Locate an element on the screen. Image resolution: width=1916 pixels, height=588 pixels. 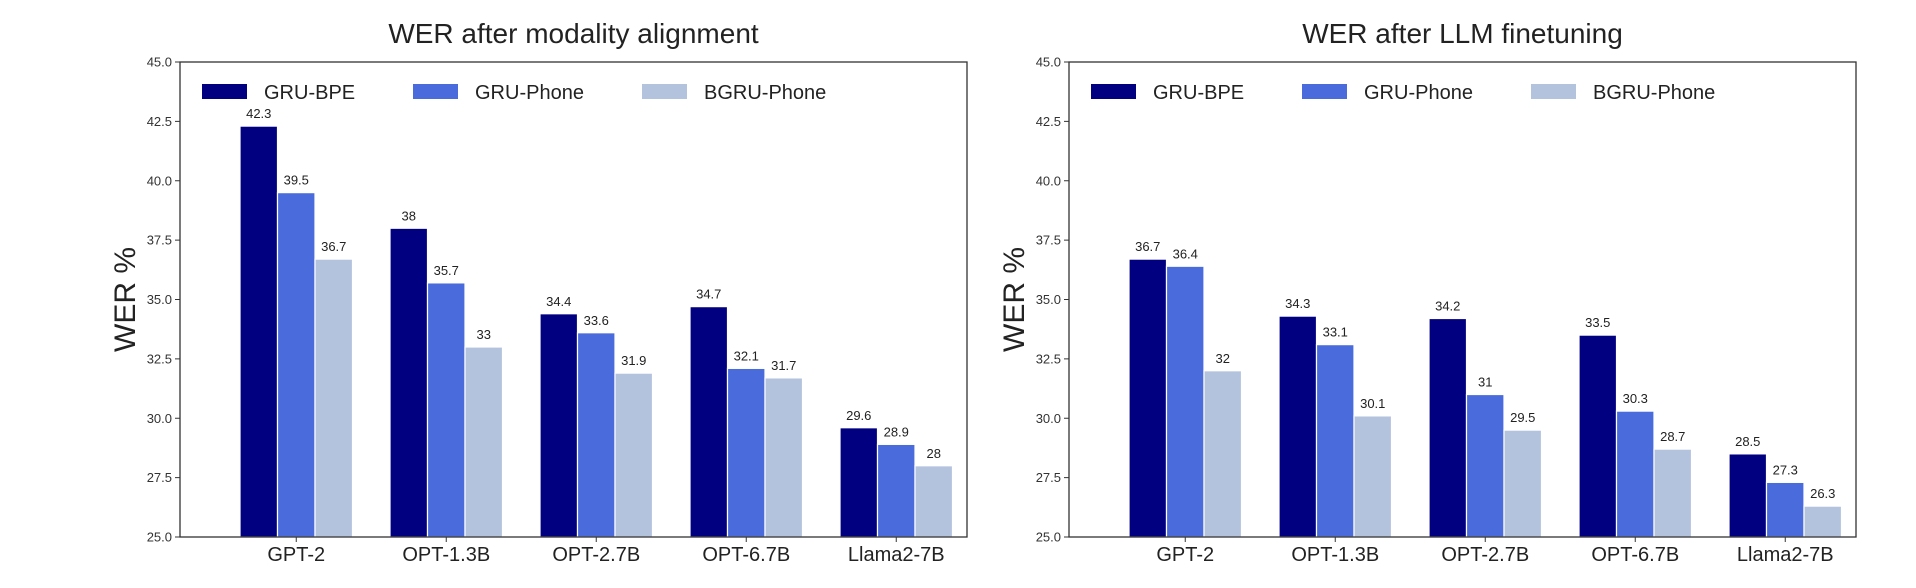
legend-label-bgru-phone: BGRU-Phone is located at coordinates (1654, 93).